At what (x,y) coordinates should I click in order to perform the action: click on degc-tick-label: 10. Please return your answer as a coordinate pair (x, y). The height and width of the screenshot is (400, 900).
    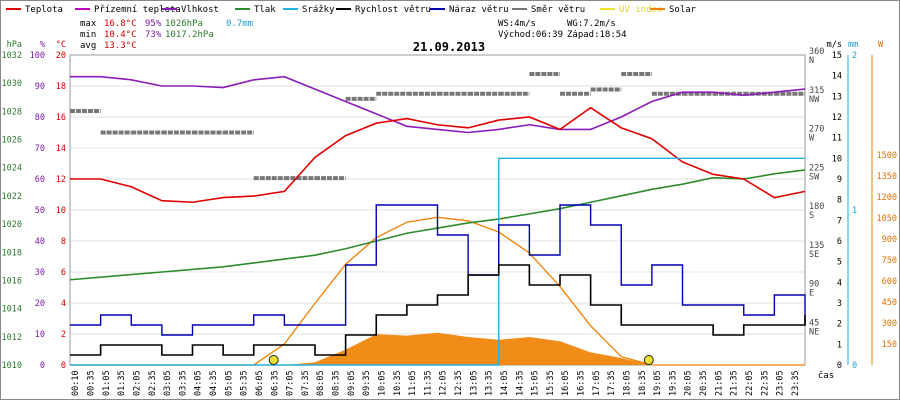
    Looking at the image, I should click on (61, 211).